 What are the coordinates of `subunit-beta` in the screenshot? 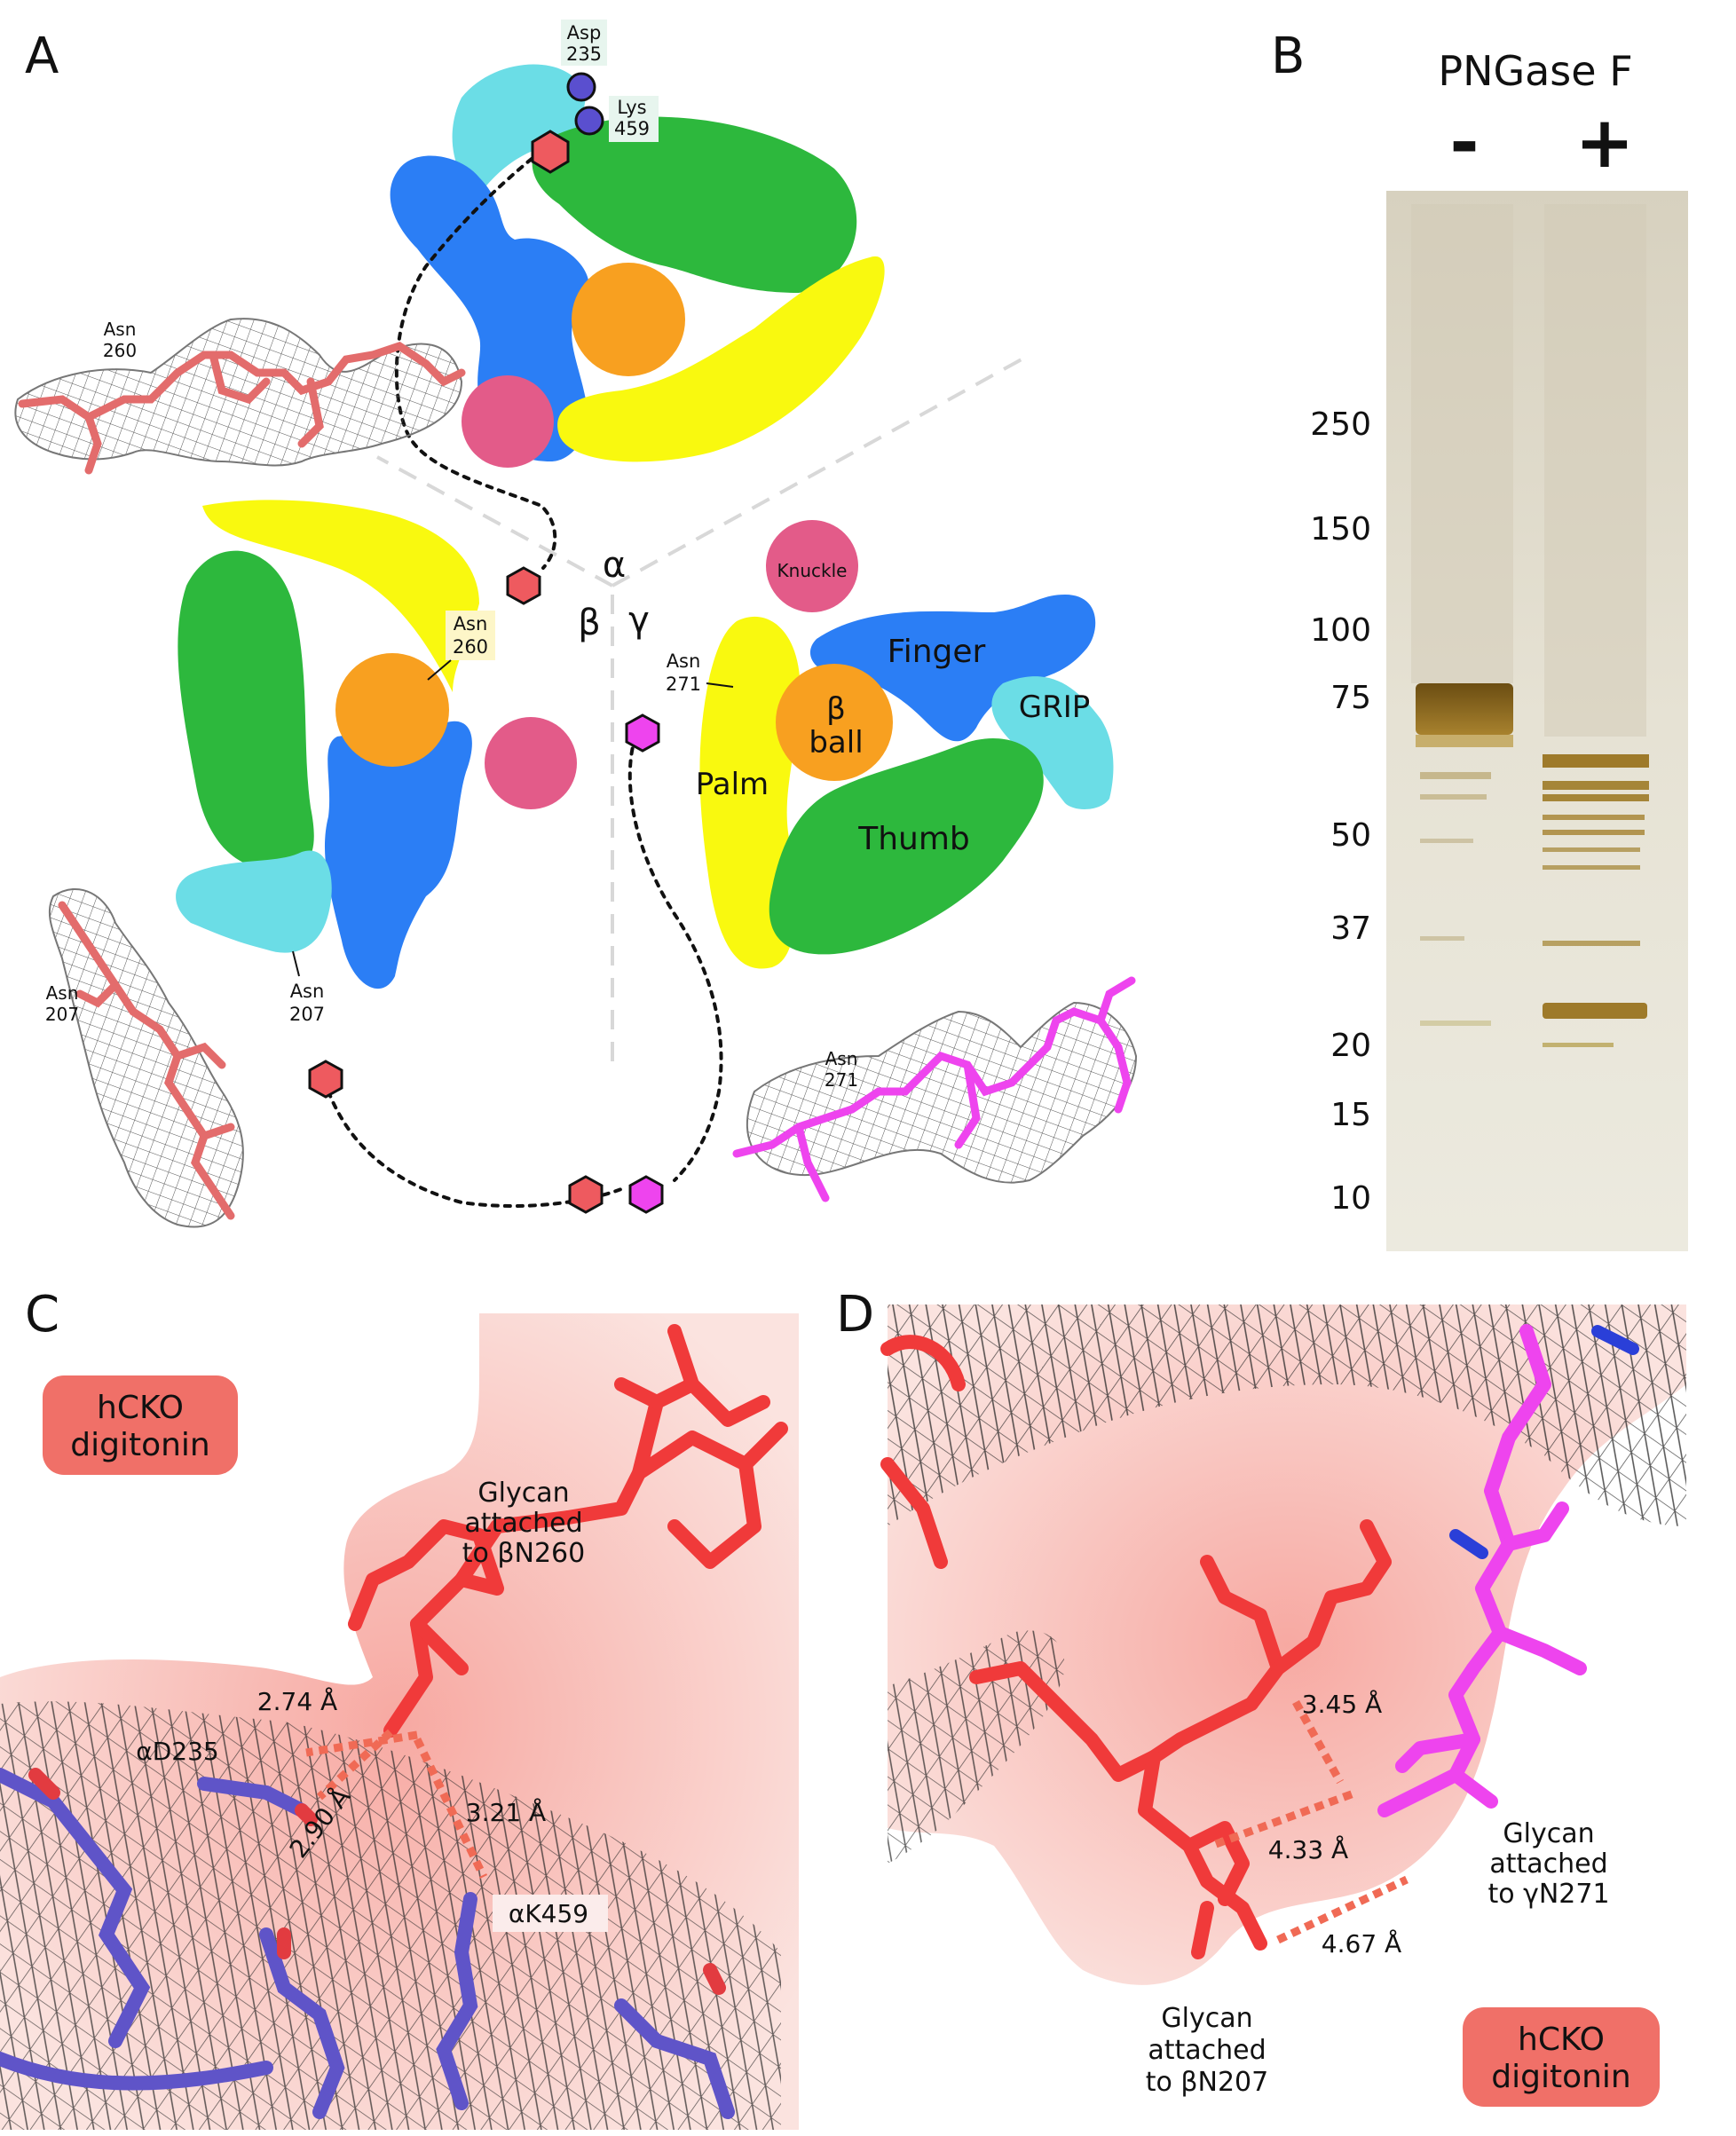 It's located at (376, 744).